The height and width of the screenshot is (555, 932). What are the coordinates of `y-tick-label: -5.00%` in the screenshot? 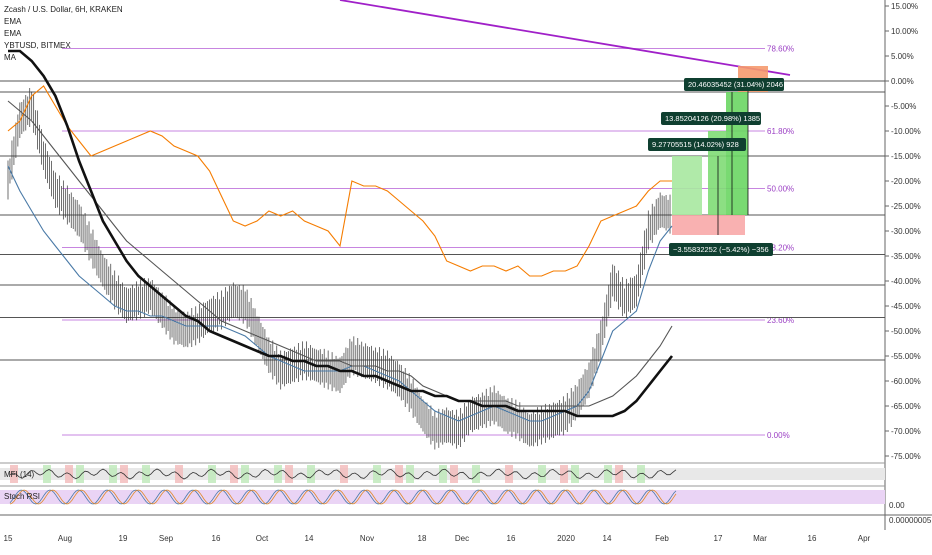 It's located at (903, 106).